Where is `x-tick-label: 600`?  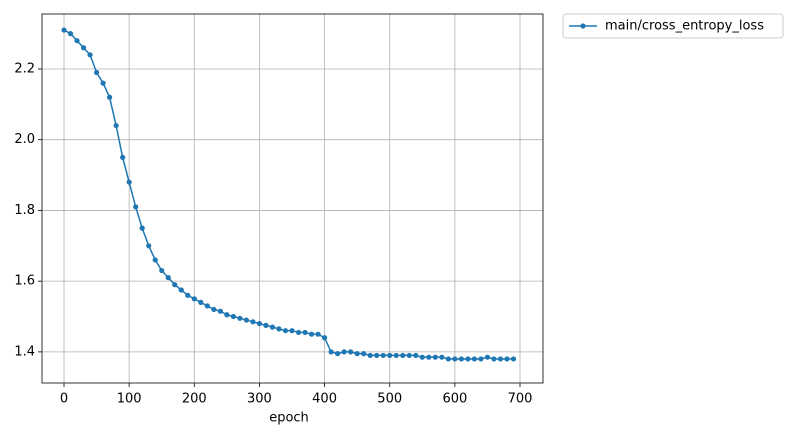 x-tick-label: 600 is located at coordinates (454, 399).